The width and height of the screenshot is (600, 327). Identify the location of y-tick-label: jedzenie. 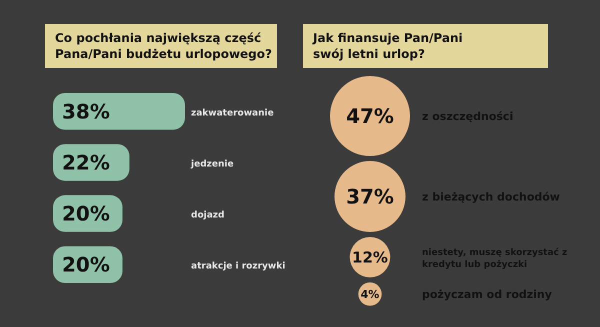
(212, 164).